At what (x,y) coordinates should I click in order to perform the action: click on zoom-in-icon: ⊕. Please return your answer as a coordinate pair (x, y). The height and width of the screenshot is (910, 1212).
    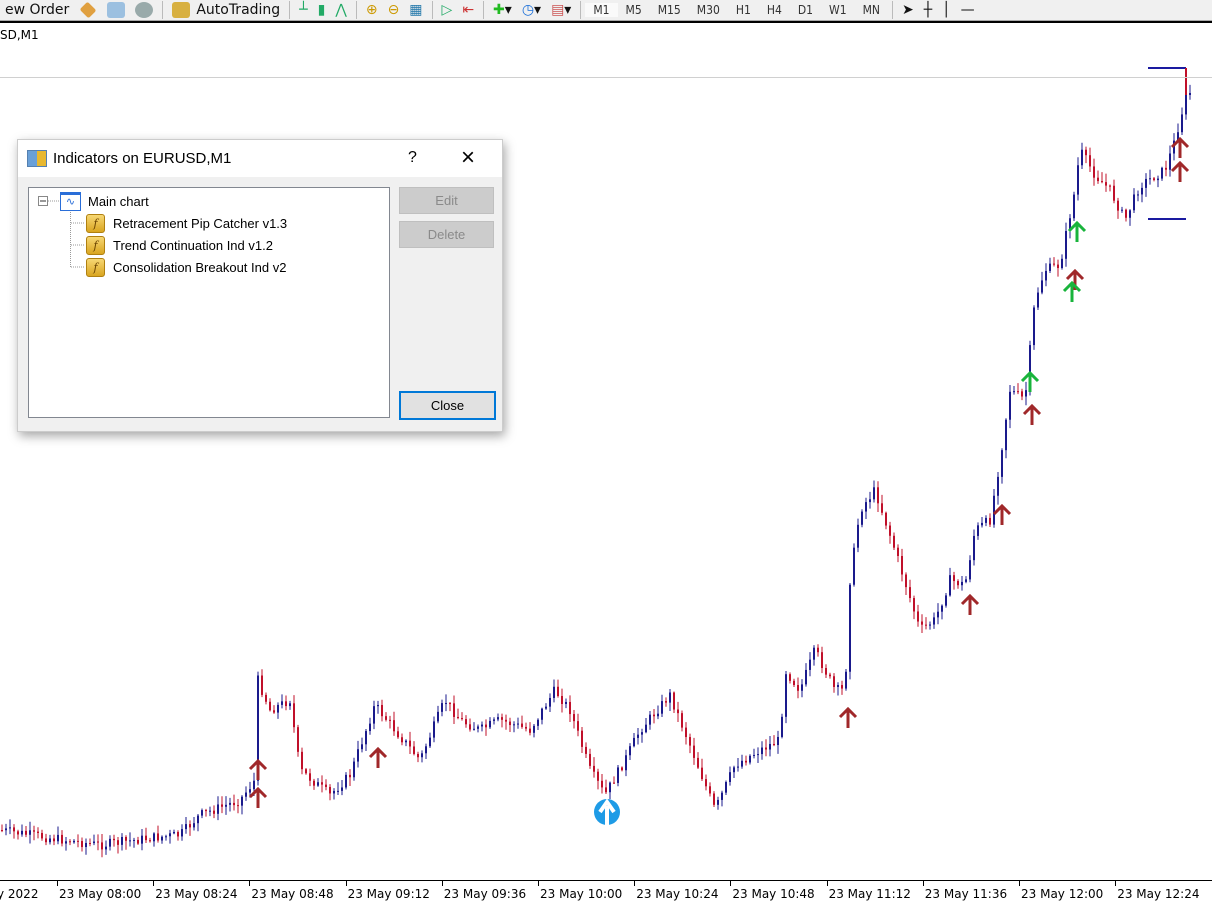
    Looking at the image, I should click on (371, 10).